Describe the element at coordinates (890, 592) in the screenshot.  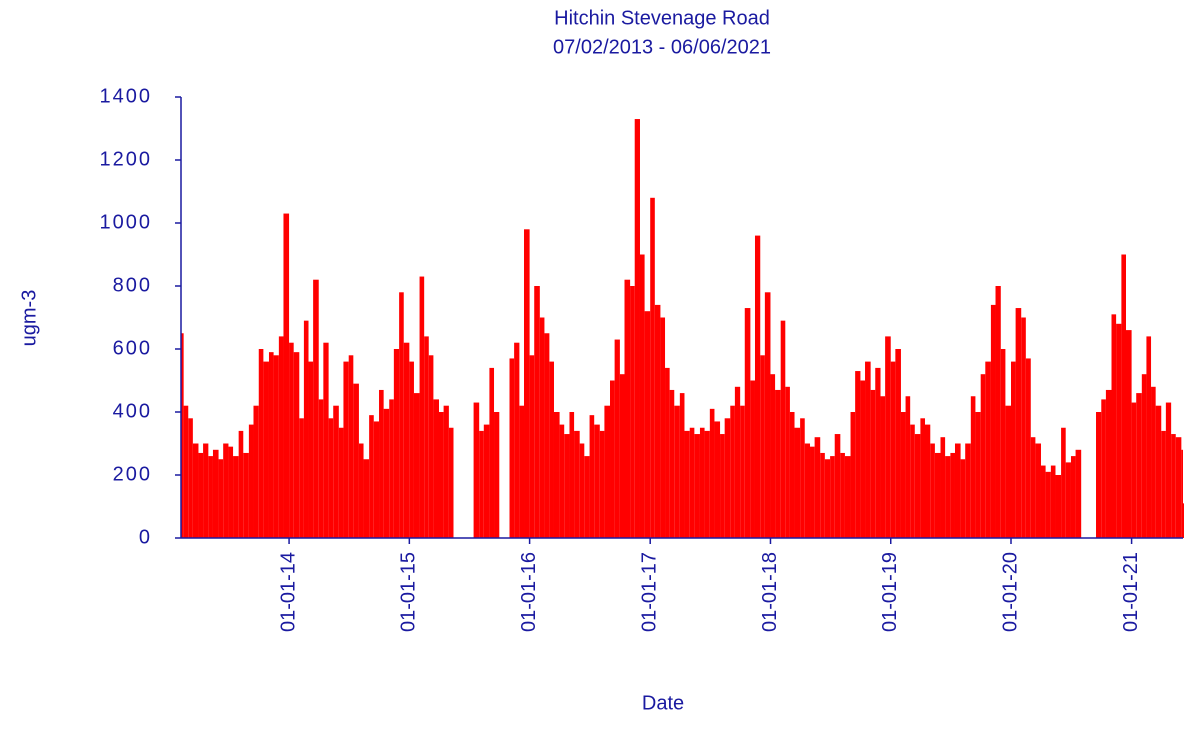
I see `x-tick-label: 01-01-19` at that location.